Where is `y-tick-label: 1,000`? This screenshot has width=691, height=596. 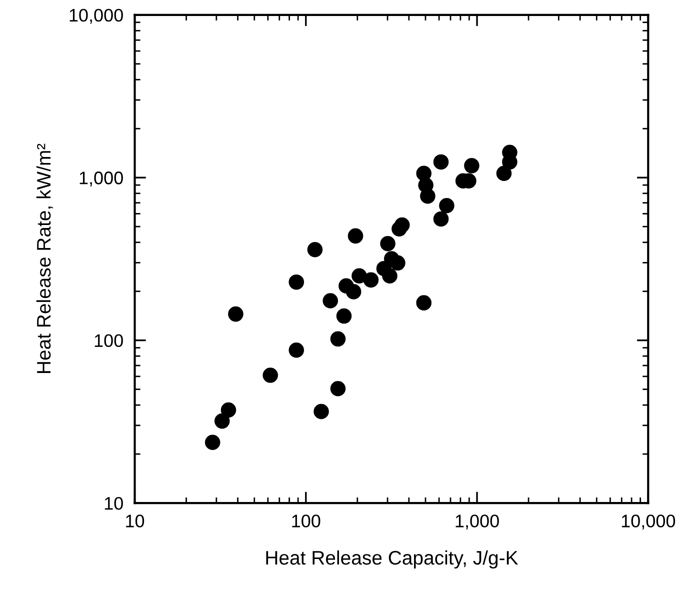
y-tick-label: 1,000 is located at coordinates (101, 179).